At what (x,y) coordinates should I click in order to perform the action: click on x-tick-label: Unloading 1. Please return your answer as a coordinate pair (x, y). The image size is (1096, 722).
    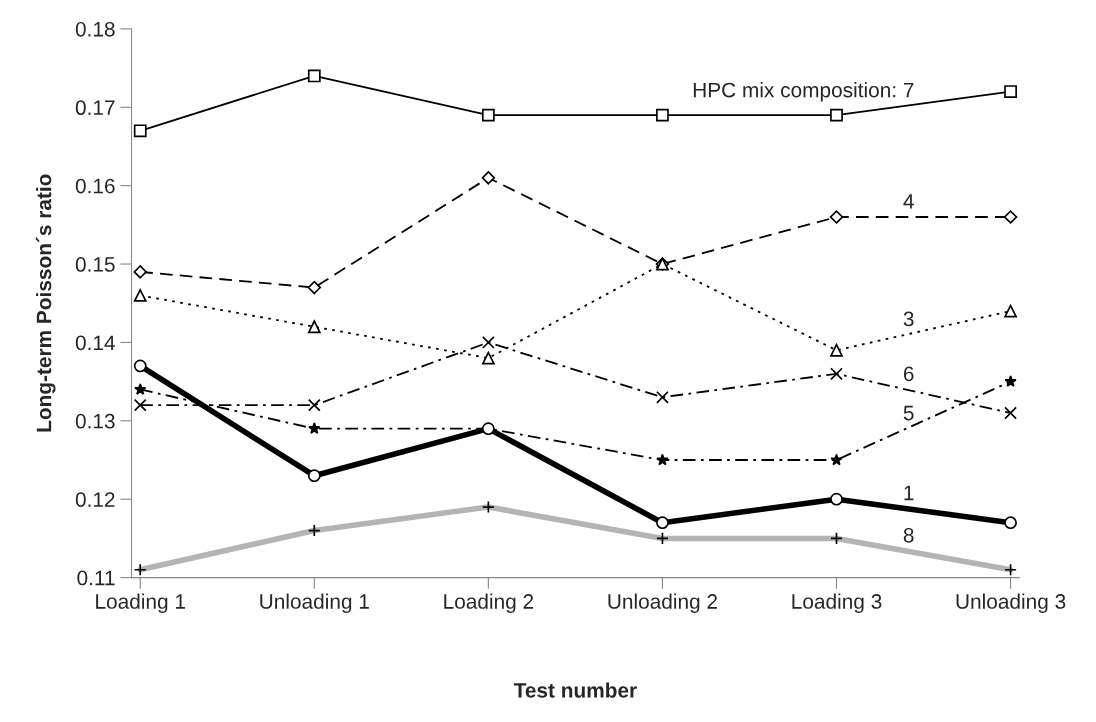
    Looking at the image, I should click on (314, 603).